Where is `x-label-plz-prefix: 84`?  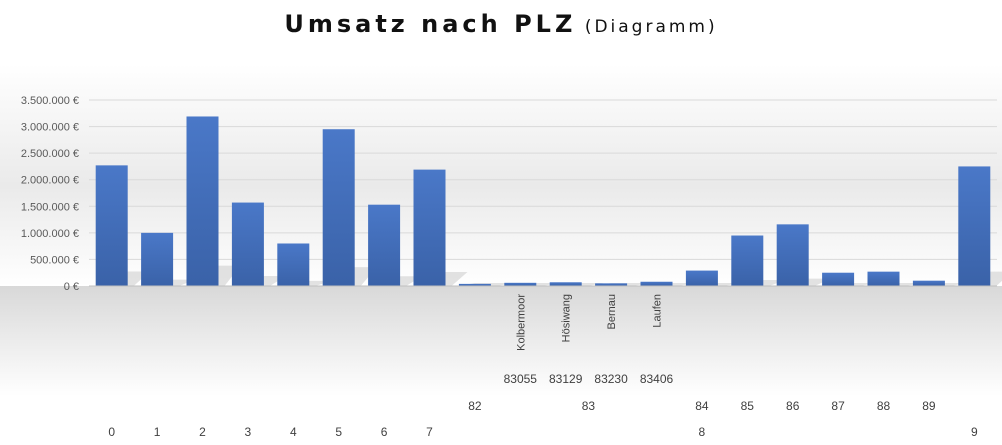 x-label-plz-prefix: 84 is located at coordinates (702, 406).